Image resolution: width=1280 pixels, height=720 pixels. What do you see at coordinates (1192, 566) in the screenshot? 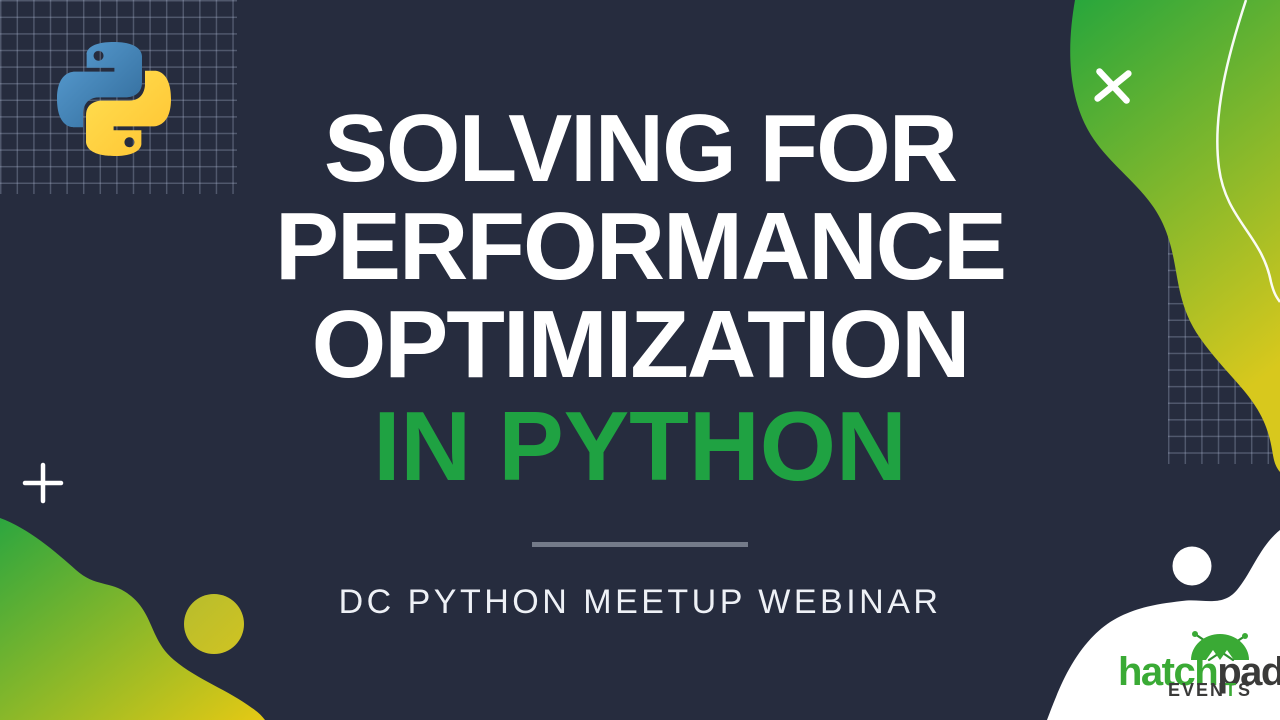
I see `white-dot` at bounding box center [1192, 566].